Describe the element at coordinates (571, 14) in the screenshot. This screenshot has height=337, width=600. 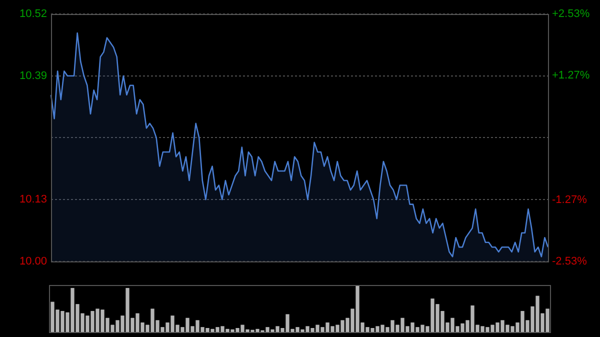
I see `y2-tick-label: +2.53%` at that location.